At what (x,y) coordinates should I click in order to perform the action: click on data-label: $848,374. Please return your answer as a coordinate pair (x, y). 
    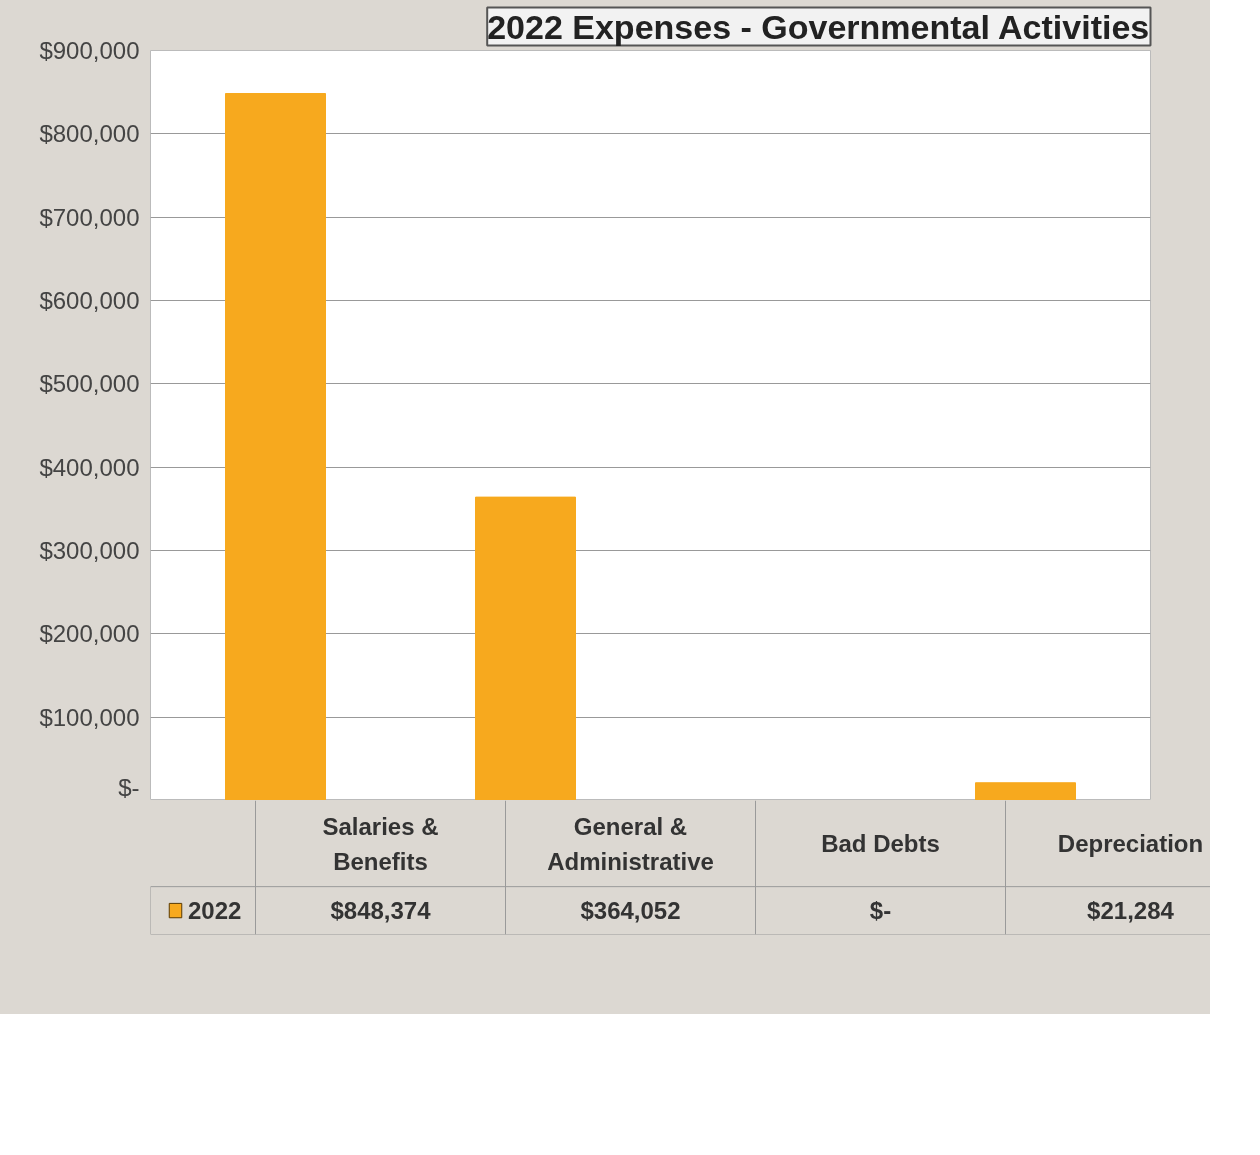
    Looking at the image, I should click on (381, 911).